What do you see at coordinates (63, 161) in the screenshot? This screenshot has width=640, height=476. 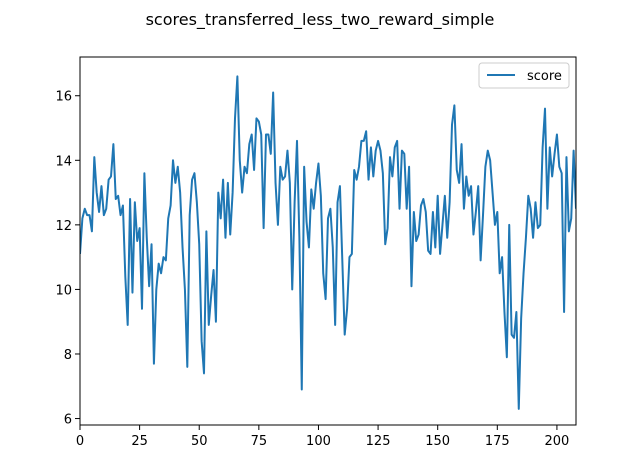 I see `y-tick-label: 14` at bounding box center [63, 161].